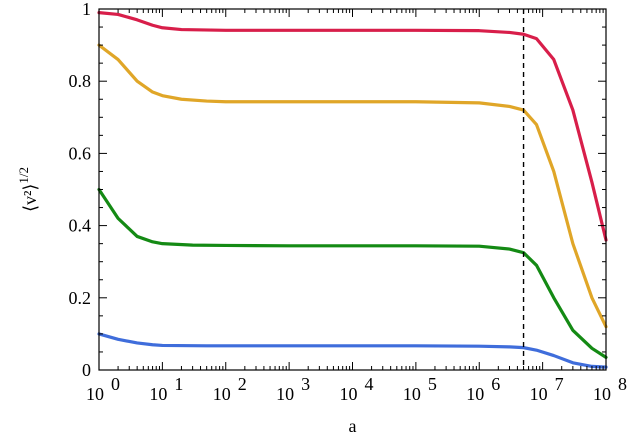 The width and height of the screenshot is (639, 440). I want to click on y-tick-label: 0.8, so click(80, 81).